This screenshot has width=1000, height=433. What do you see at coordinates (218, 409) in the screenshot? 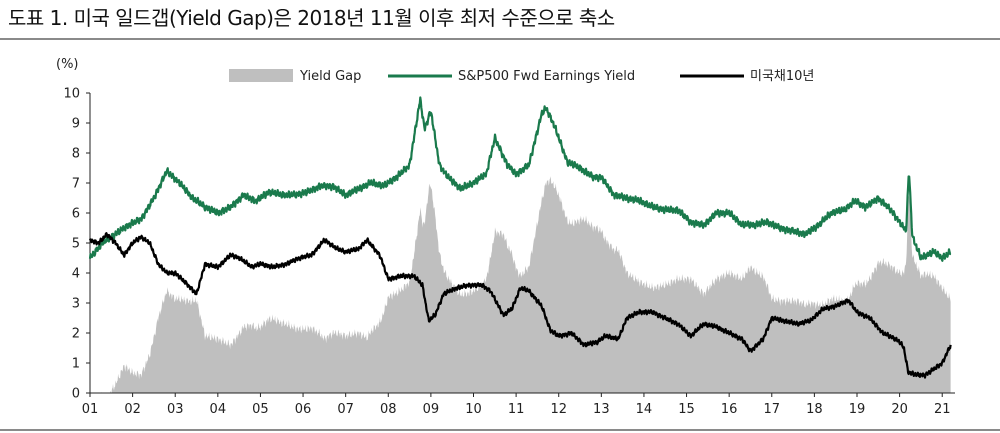
I see `x-tick-label: 04` at bounding box center [218, 409].